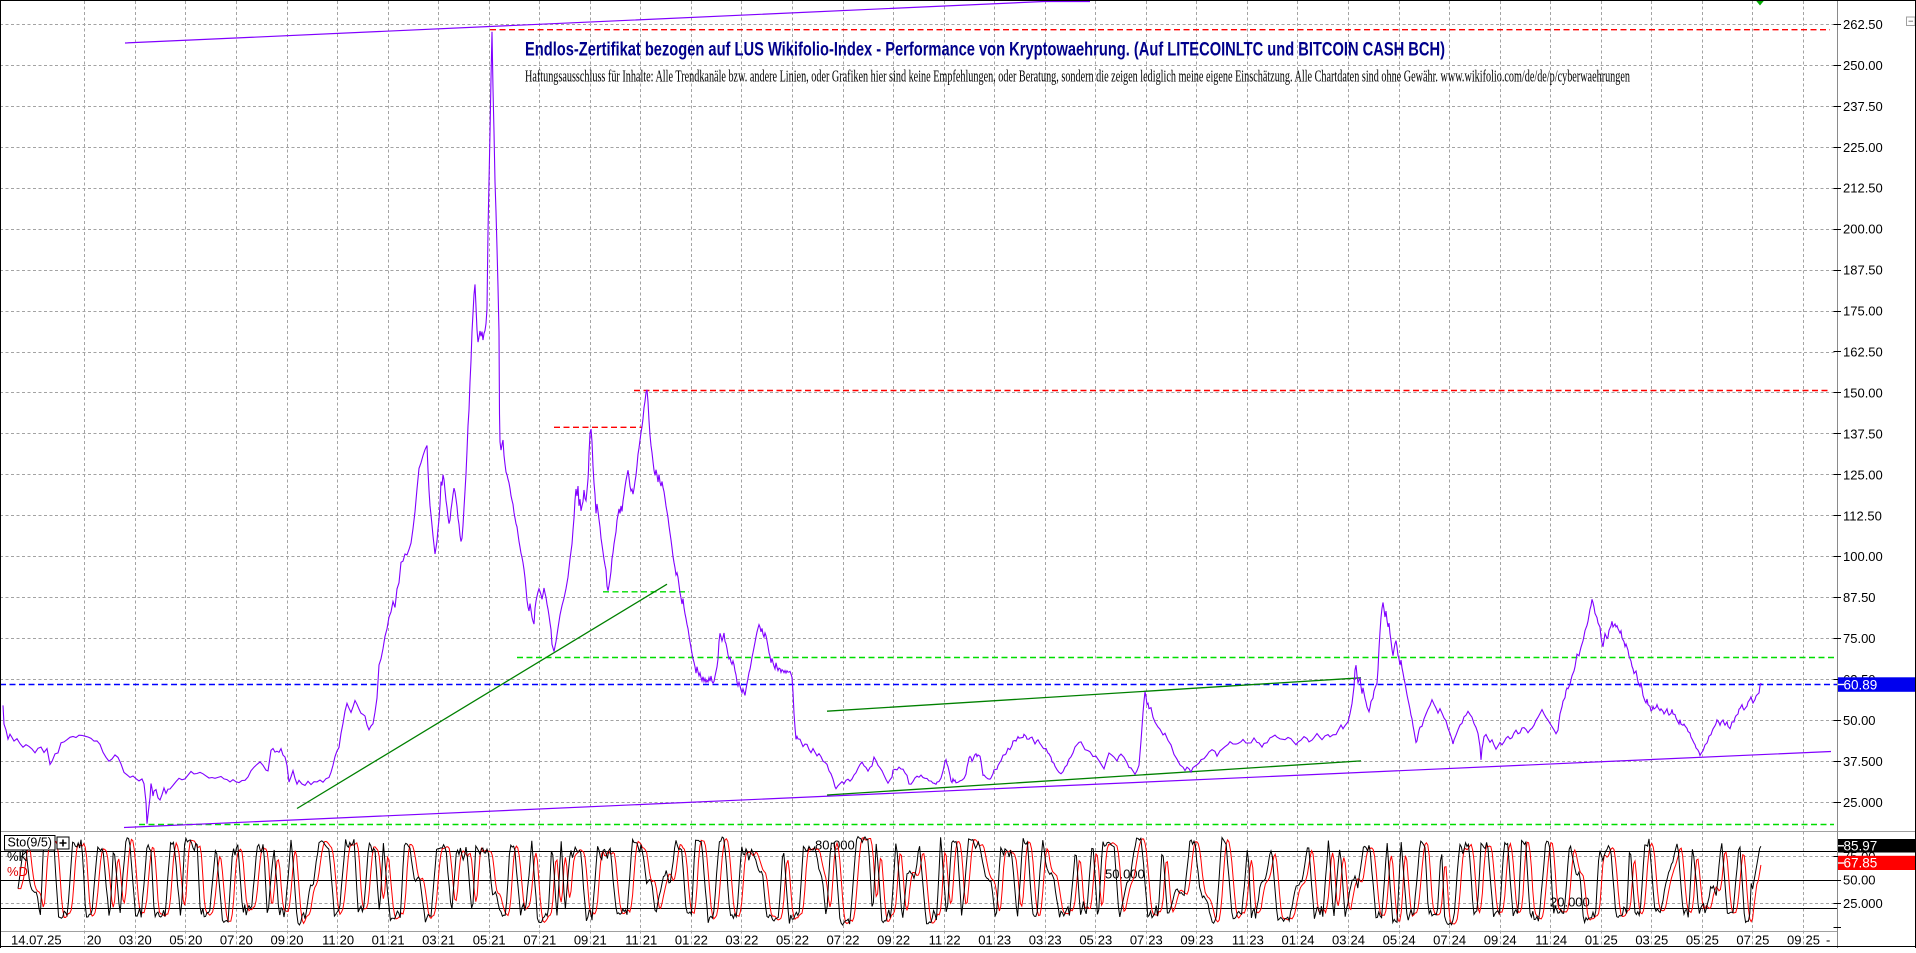 This screenshot has height=953, width=1916. Describe the element at coordinates (1861, 846) in the screenshot. I see `svg-text: 85.97` at that location.